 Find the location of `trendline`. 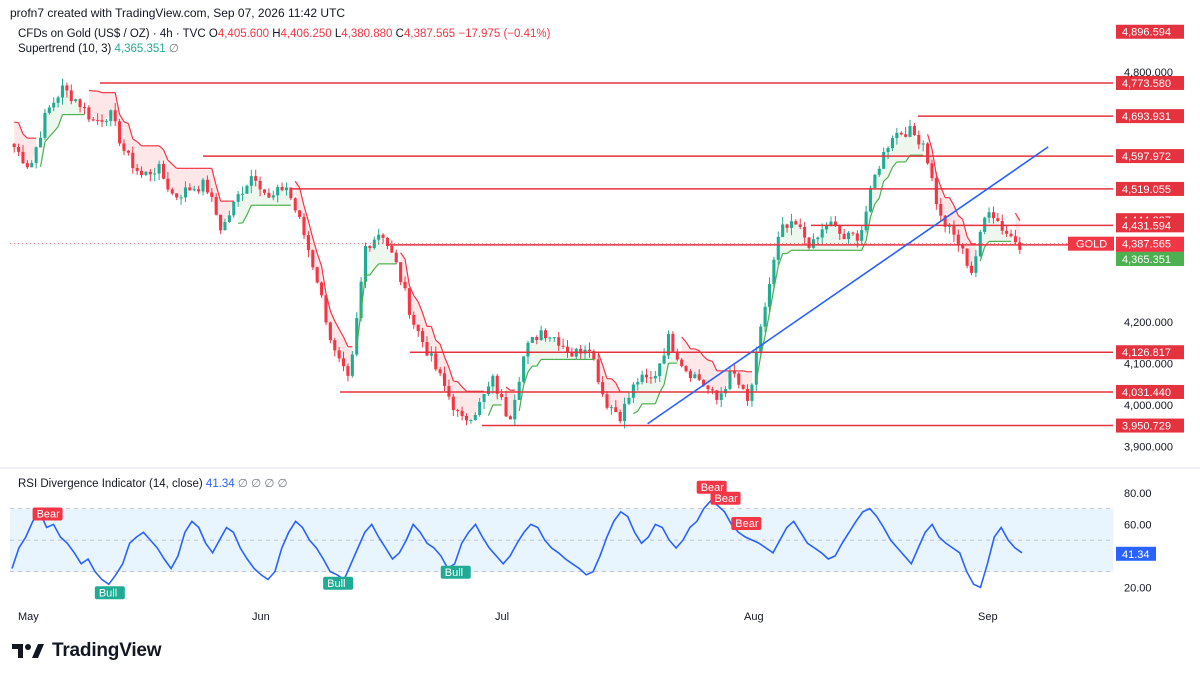

trendline is located at coordinates (848, 285).